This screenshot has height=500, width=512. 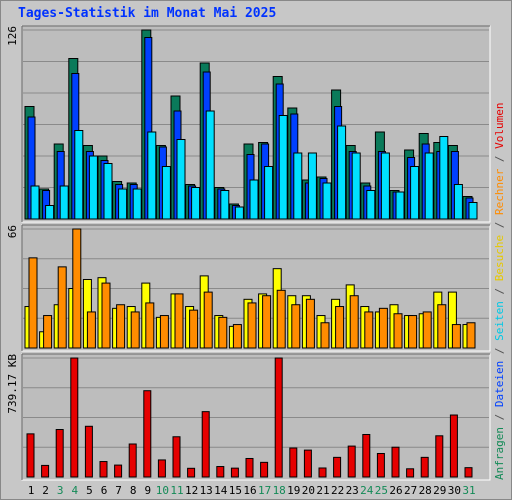 What do you see at coordinates (410, 490) in the screenshot?
I see `x-tick-label: 27` at bounding box center [410, 490].